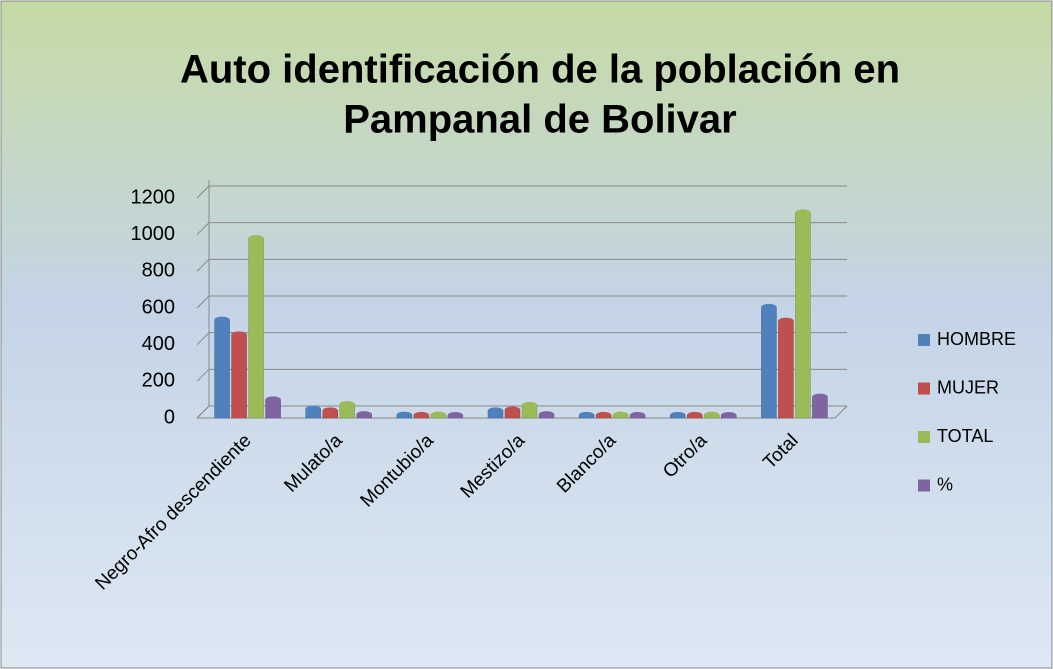 The width and height of the screenshot is (1053, 669). I want to click on y-tick-label: 1200, so click(153, 197).